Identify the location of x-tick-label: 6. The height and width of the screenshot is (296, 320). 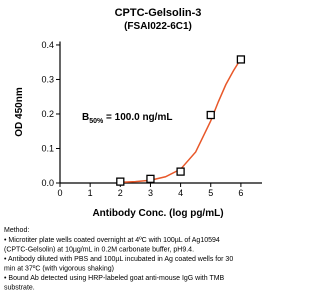
(240, 193).